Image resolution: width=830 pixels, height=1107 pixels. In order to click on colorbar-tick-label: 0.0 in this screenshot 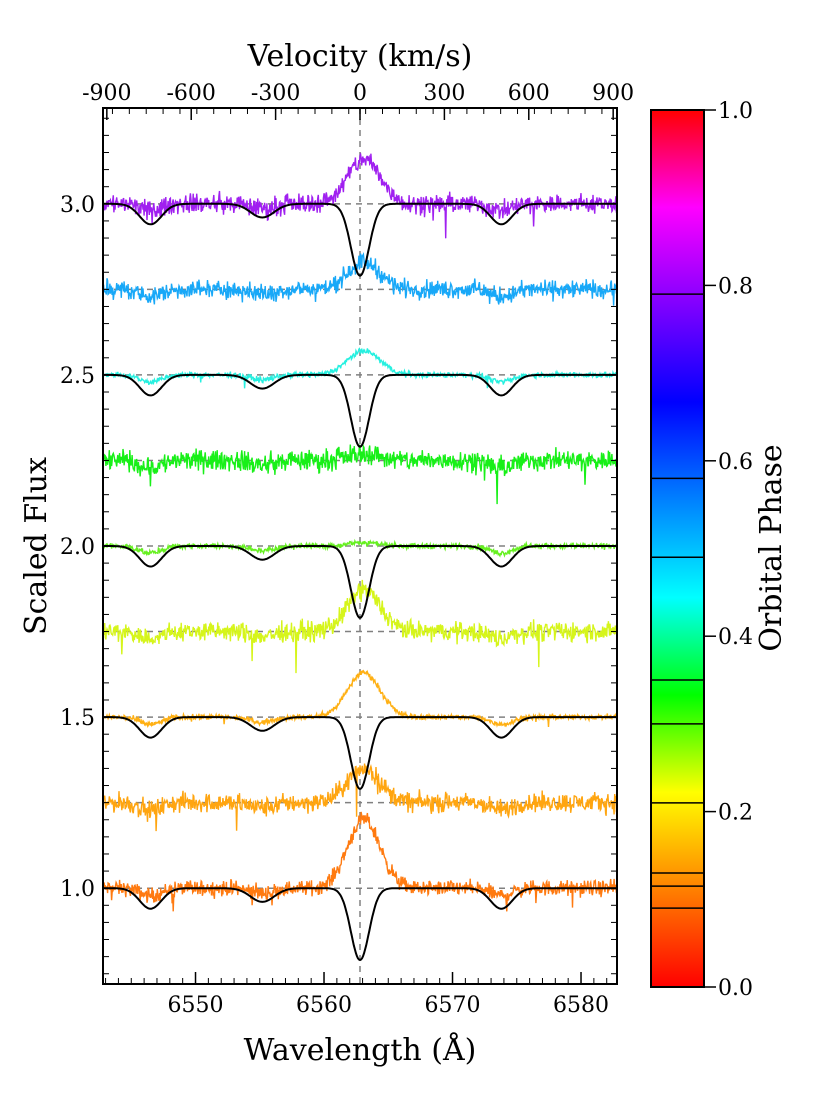, I will do `click(735, 988)`.